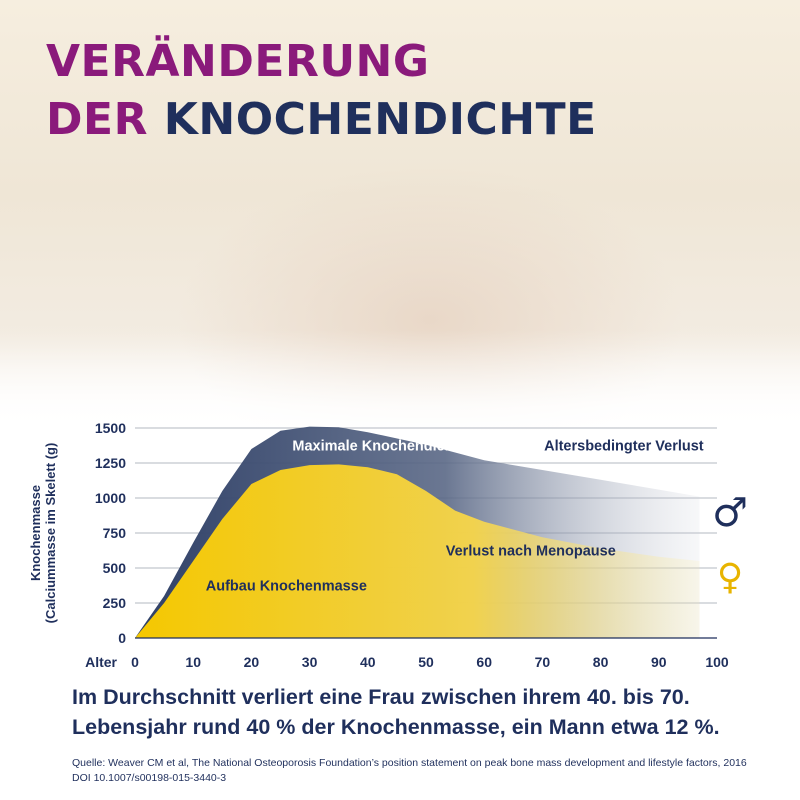 This screenshot has width=800, height=800. I want to click on x-tick-label-50: 50, so click(426, 662).